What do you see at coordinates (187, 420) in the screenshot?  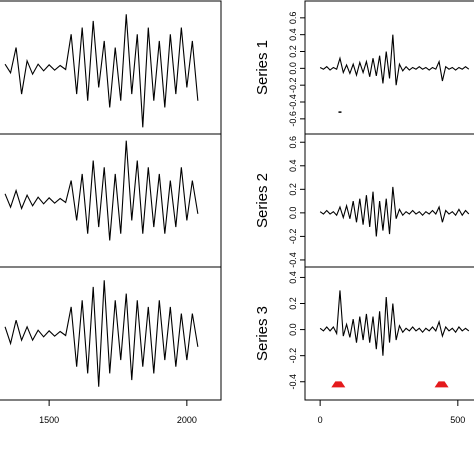 I see `x-tick-label: 2000` at bounding box center [187, 420].